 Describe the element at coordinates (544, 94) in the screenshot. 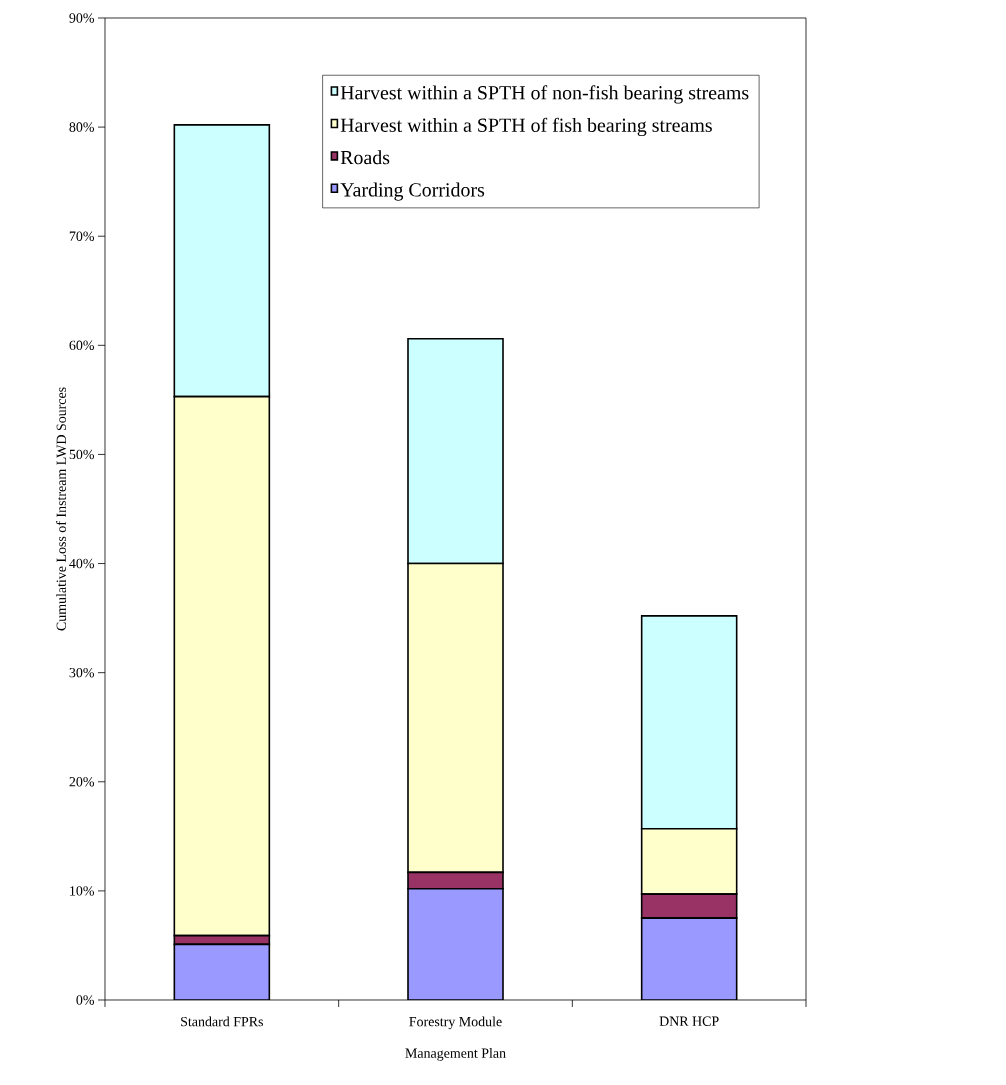

I see `legend-label: Harvest within a SPTH of non-fish bearing streams` at that location.